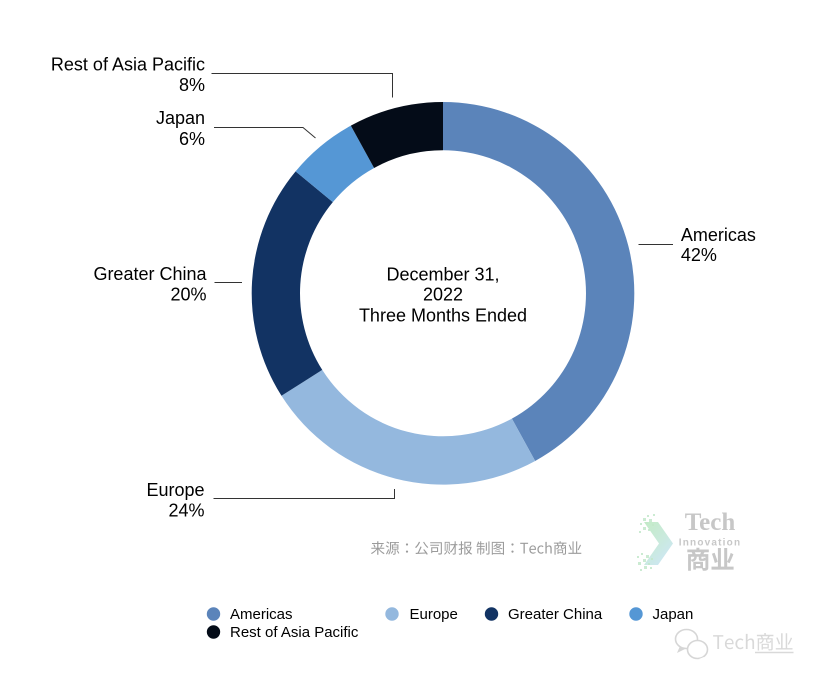 This screenshot has width=824, height=680. What do you see at coordinates (443, 295) in the screenshot?
I see `svg-text: 2022` at bounding box center [443, 295].